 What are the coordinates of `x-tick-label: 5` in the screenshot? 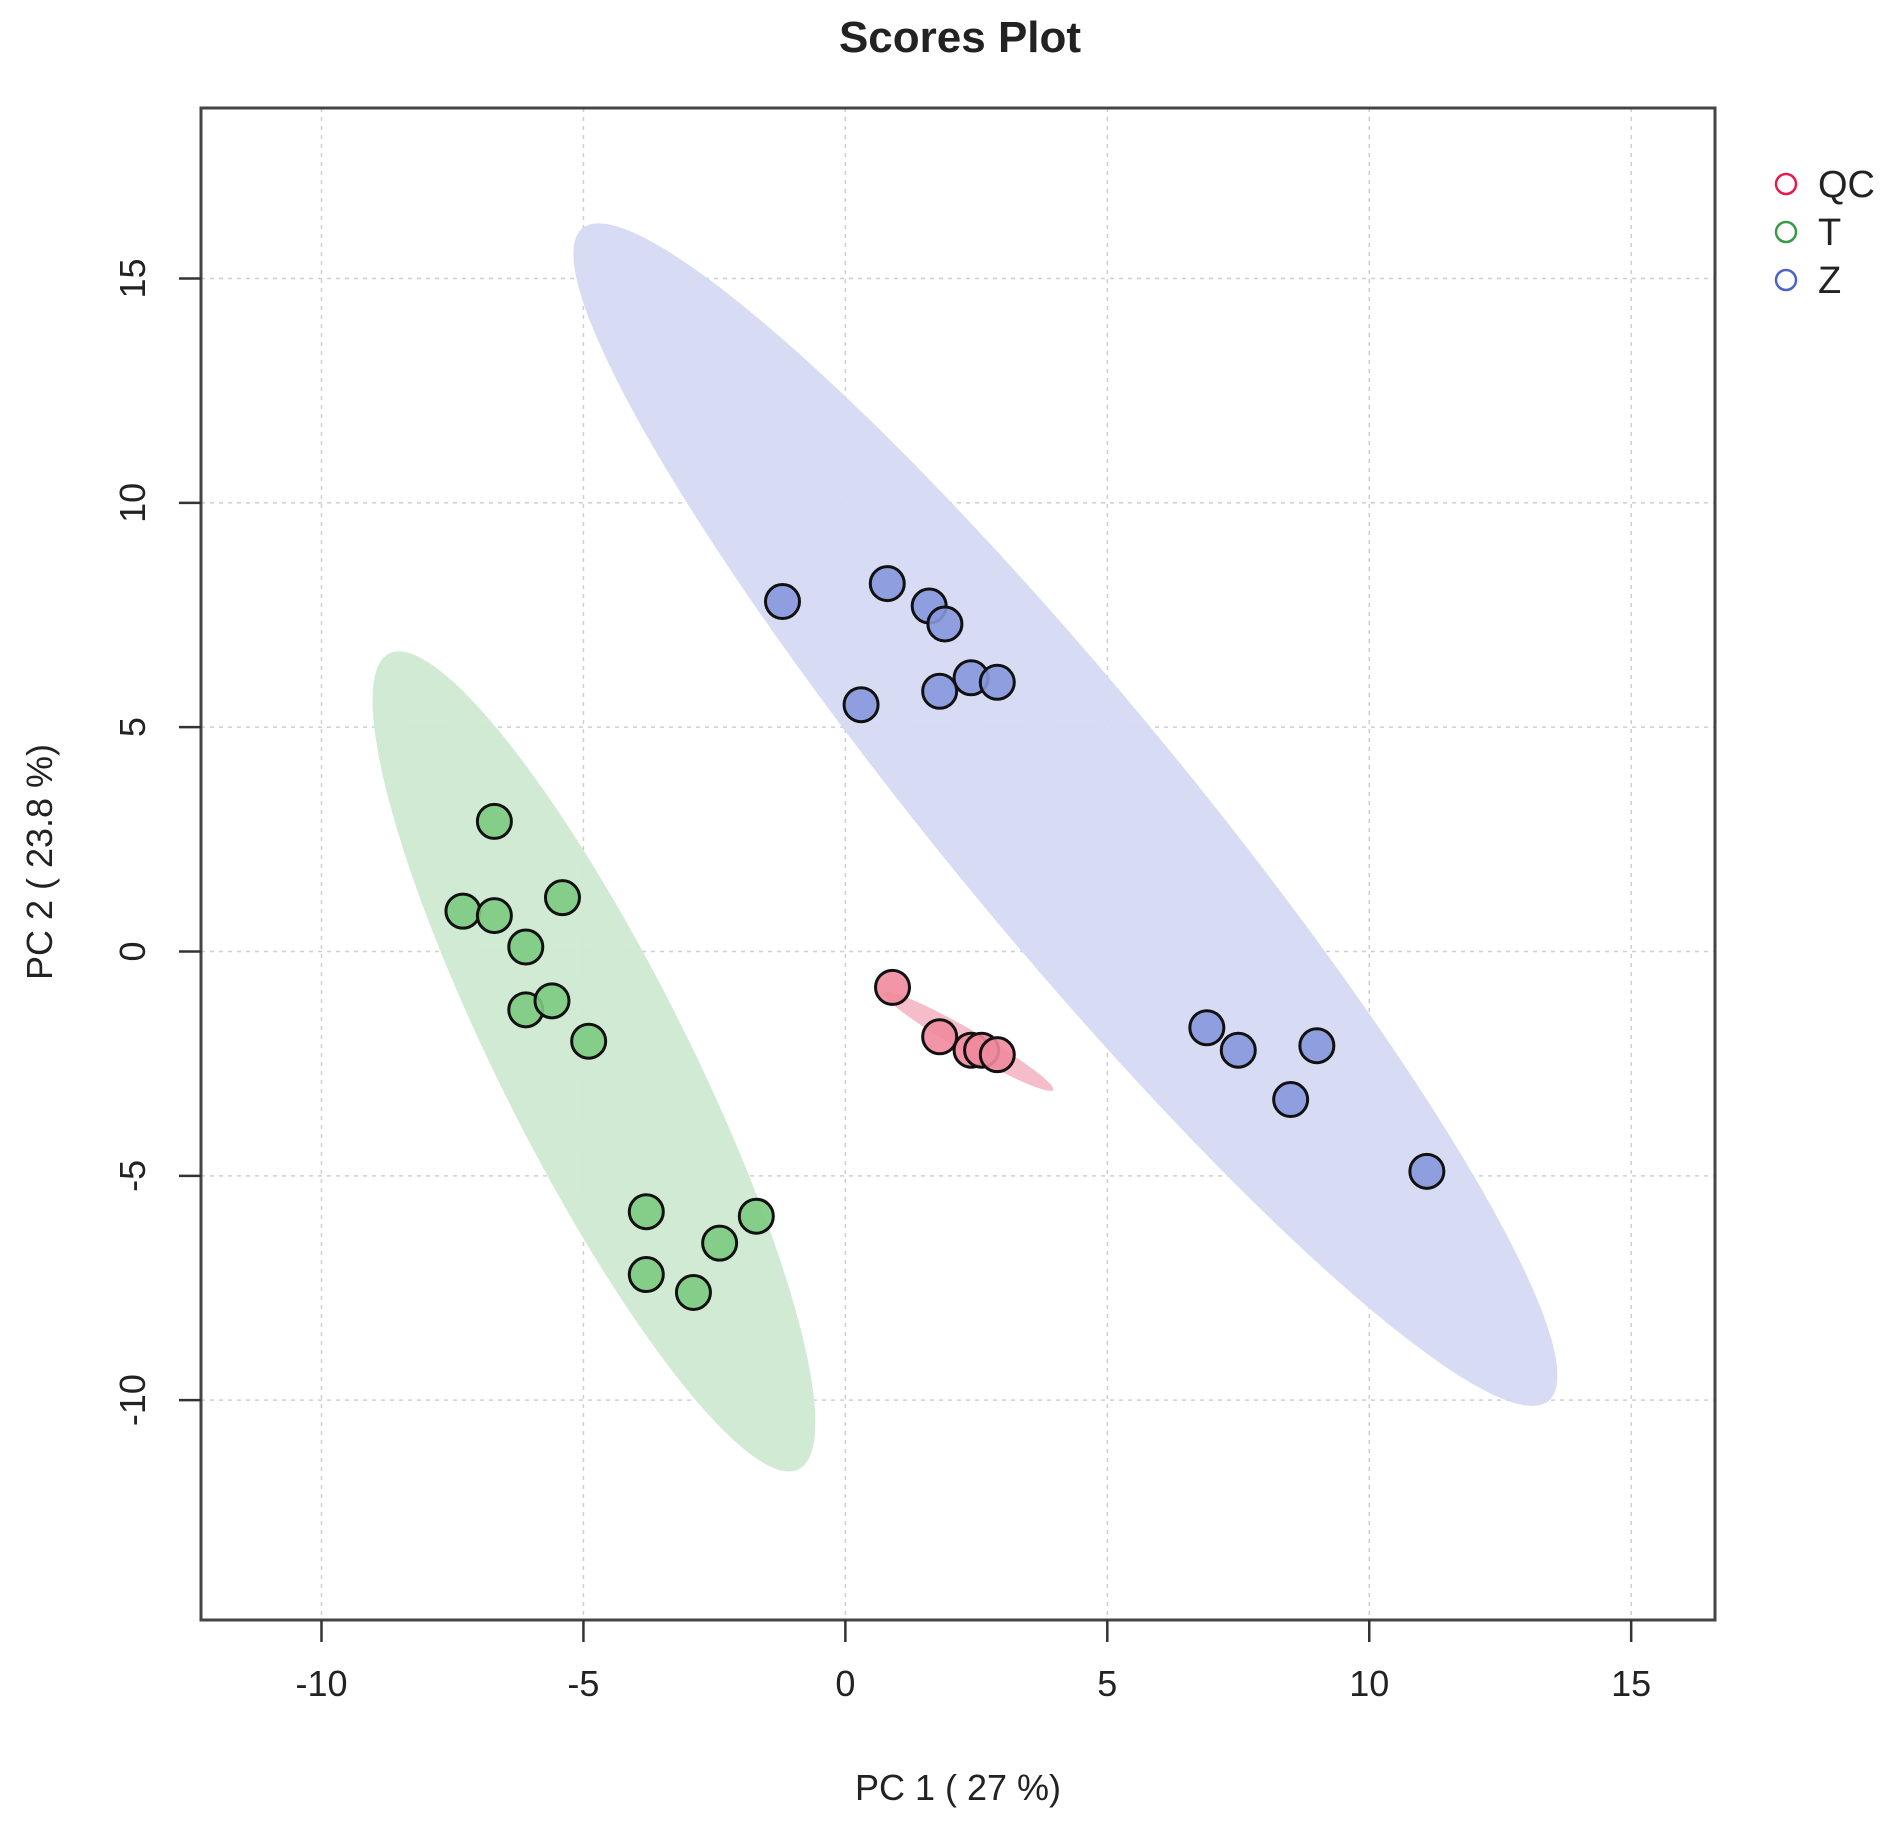 It's located at (1107, 1683).